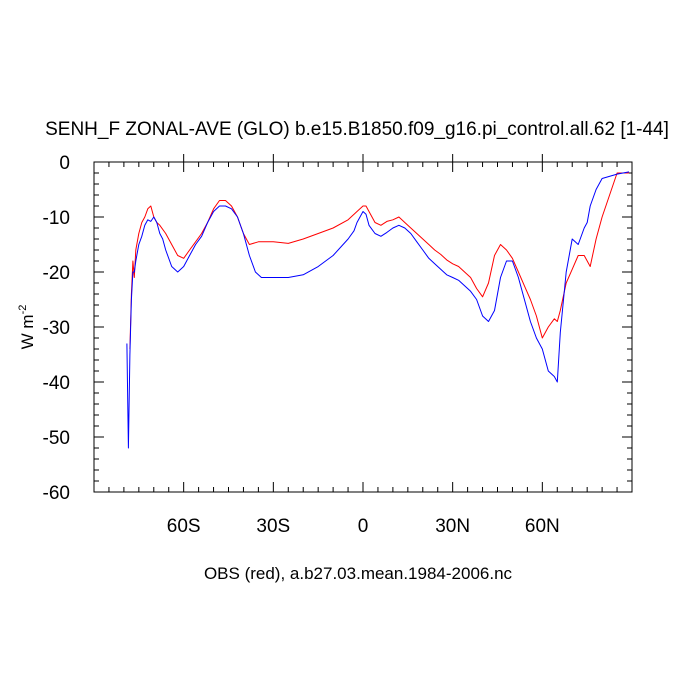  I want to click on y-axis-title-main: W m, so click(27, 331).